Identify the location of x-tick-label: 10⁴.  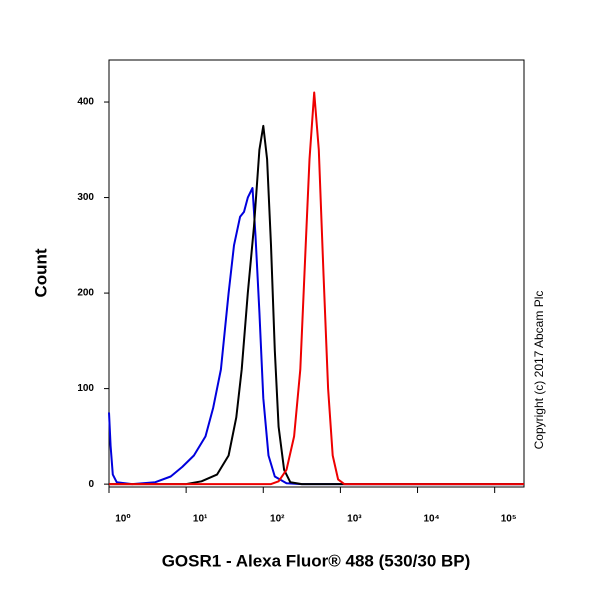
(431, 519).